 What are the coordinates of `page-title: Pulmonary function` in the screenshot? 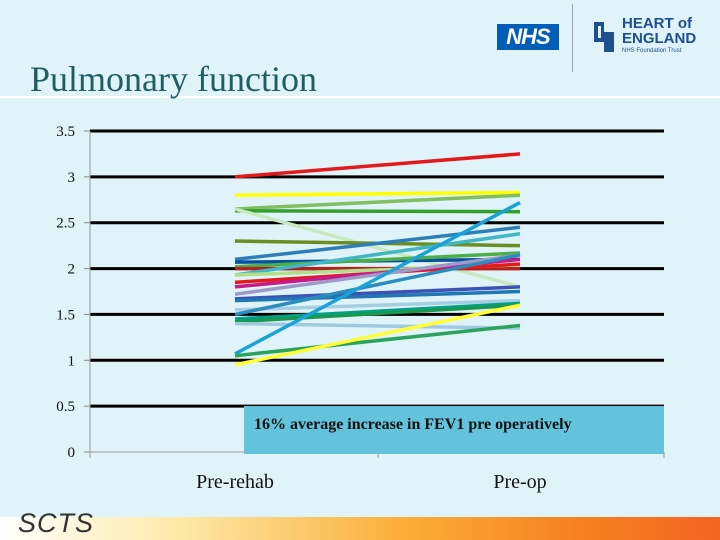 It's located at (173, 79).